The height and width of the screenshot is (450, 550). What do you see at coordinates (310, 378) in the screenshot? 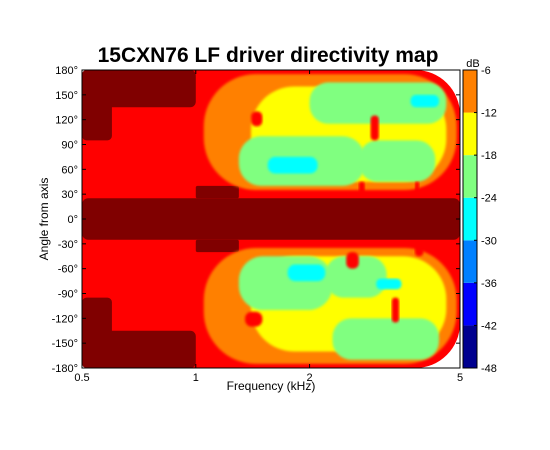
I see `x-tick-label: 2` at bounding box center [310, 378].